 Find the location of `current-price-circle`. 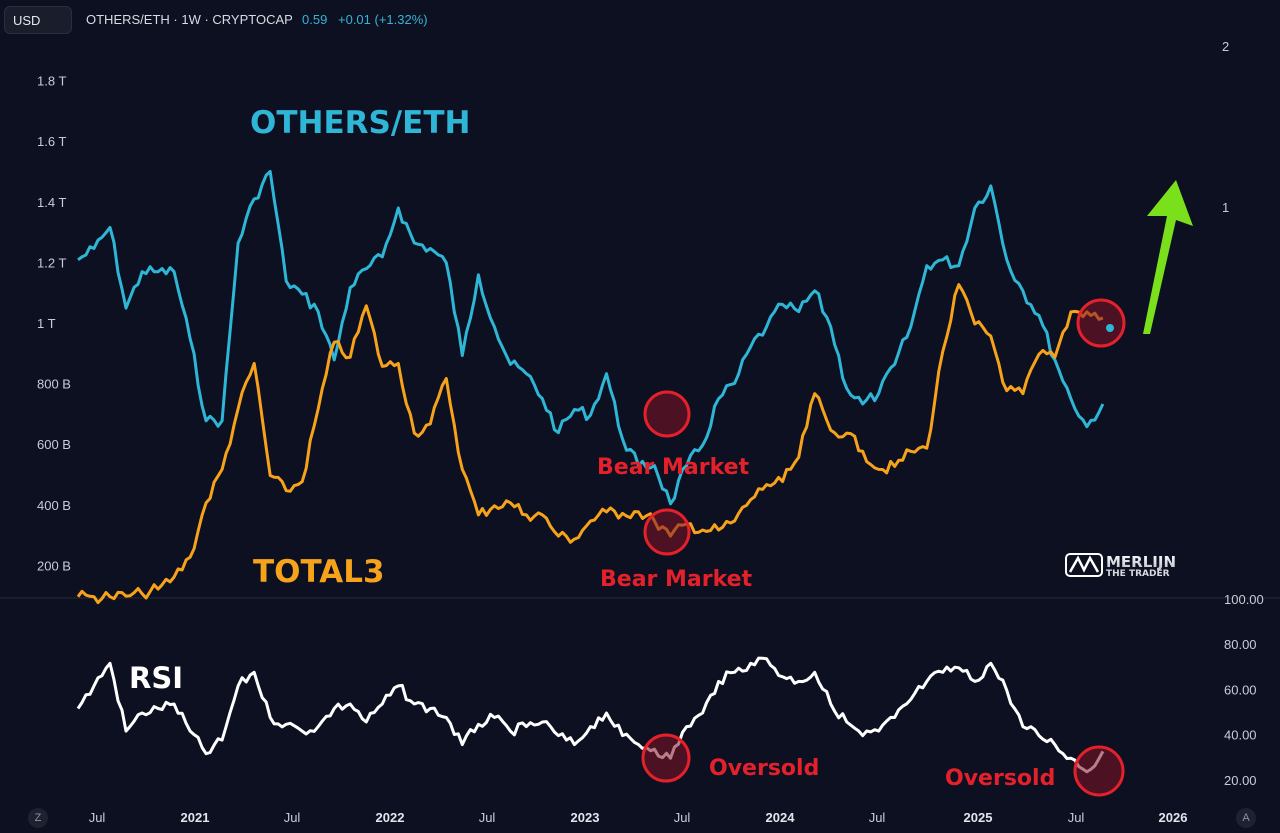

current-price-circle is located at coordinates (1101, 323).